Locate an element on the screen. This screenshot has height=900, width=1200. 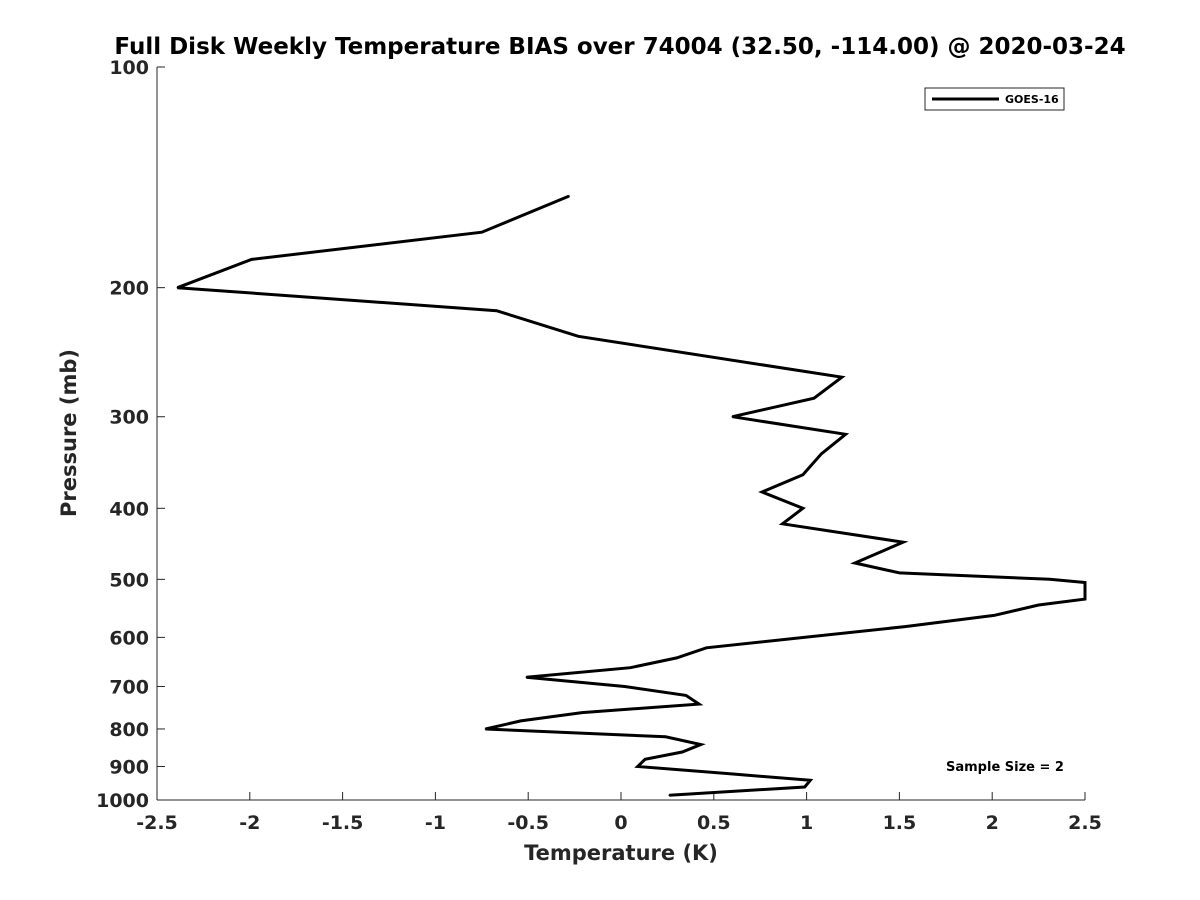
sample-size-annotation: Sample Size = 2 is located at coordinates (1005, 767).